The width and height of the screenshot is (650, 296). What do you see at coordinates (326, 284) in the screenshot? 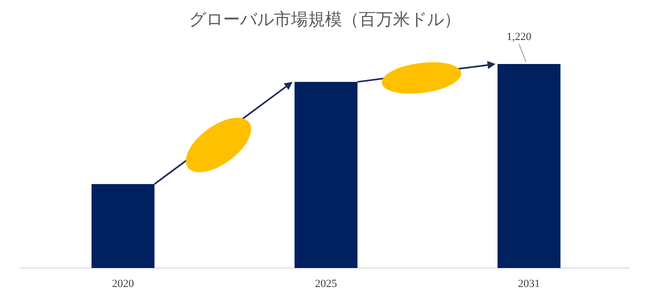
I see `x-tick-label: 2025` at bounding box center [326, 284].